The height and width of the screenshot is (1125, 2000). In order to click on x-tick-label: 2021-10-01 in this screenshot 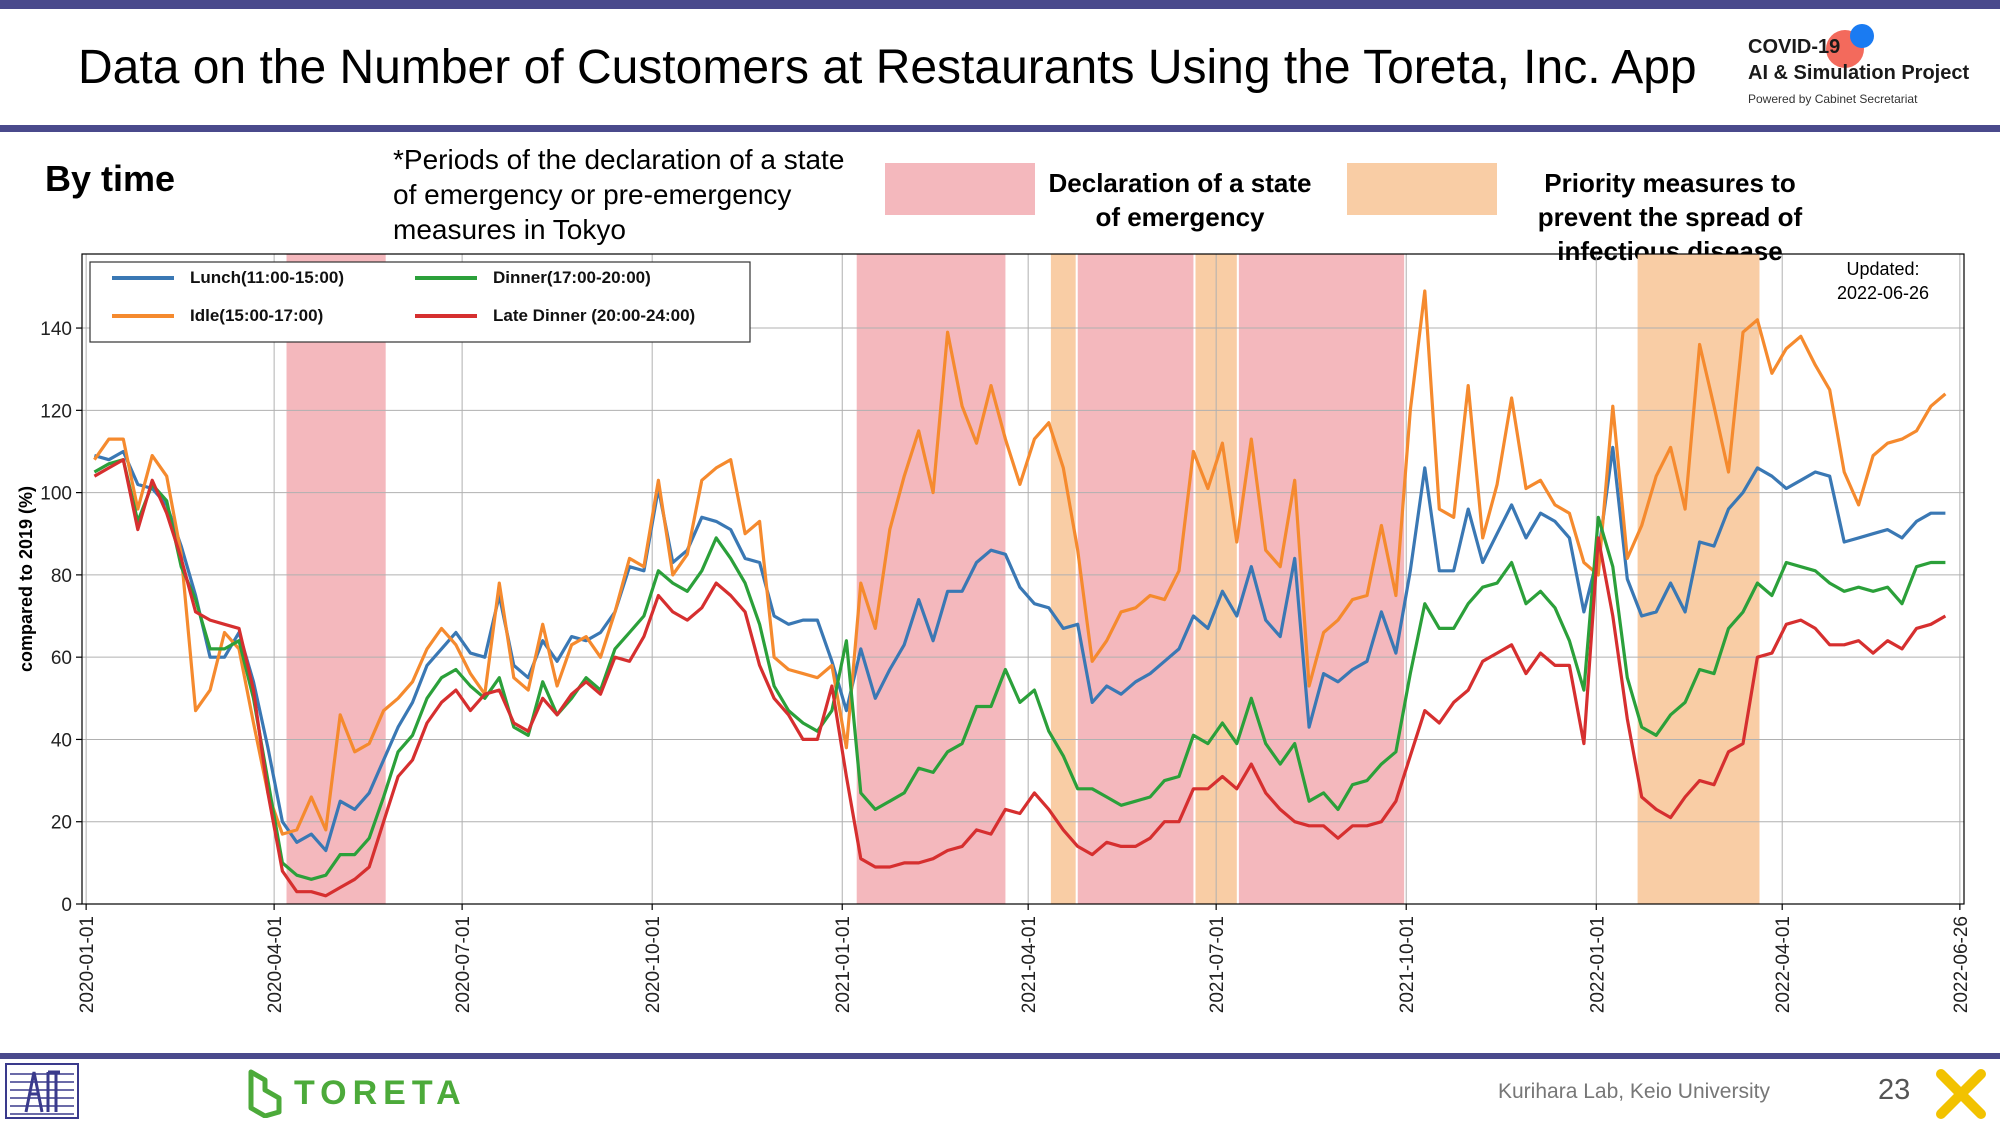, I will do `click(1407, 964)`.